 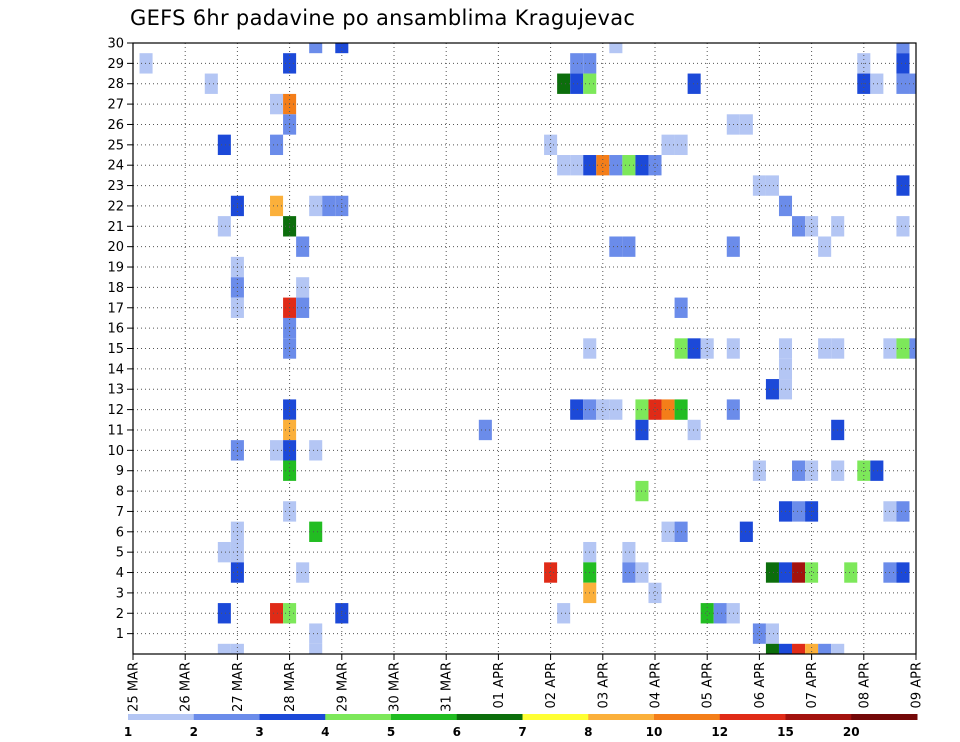 What do you see at coordinates (120, 634) in the screenshot?
I see `y-tick-label: 1` at bounding box center [120, 634].